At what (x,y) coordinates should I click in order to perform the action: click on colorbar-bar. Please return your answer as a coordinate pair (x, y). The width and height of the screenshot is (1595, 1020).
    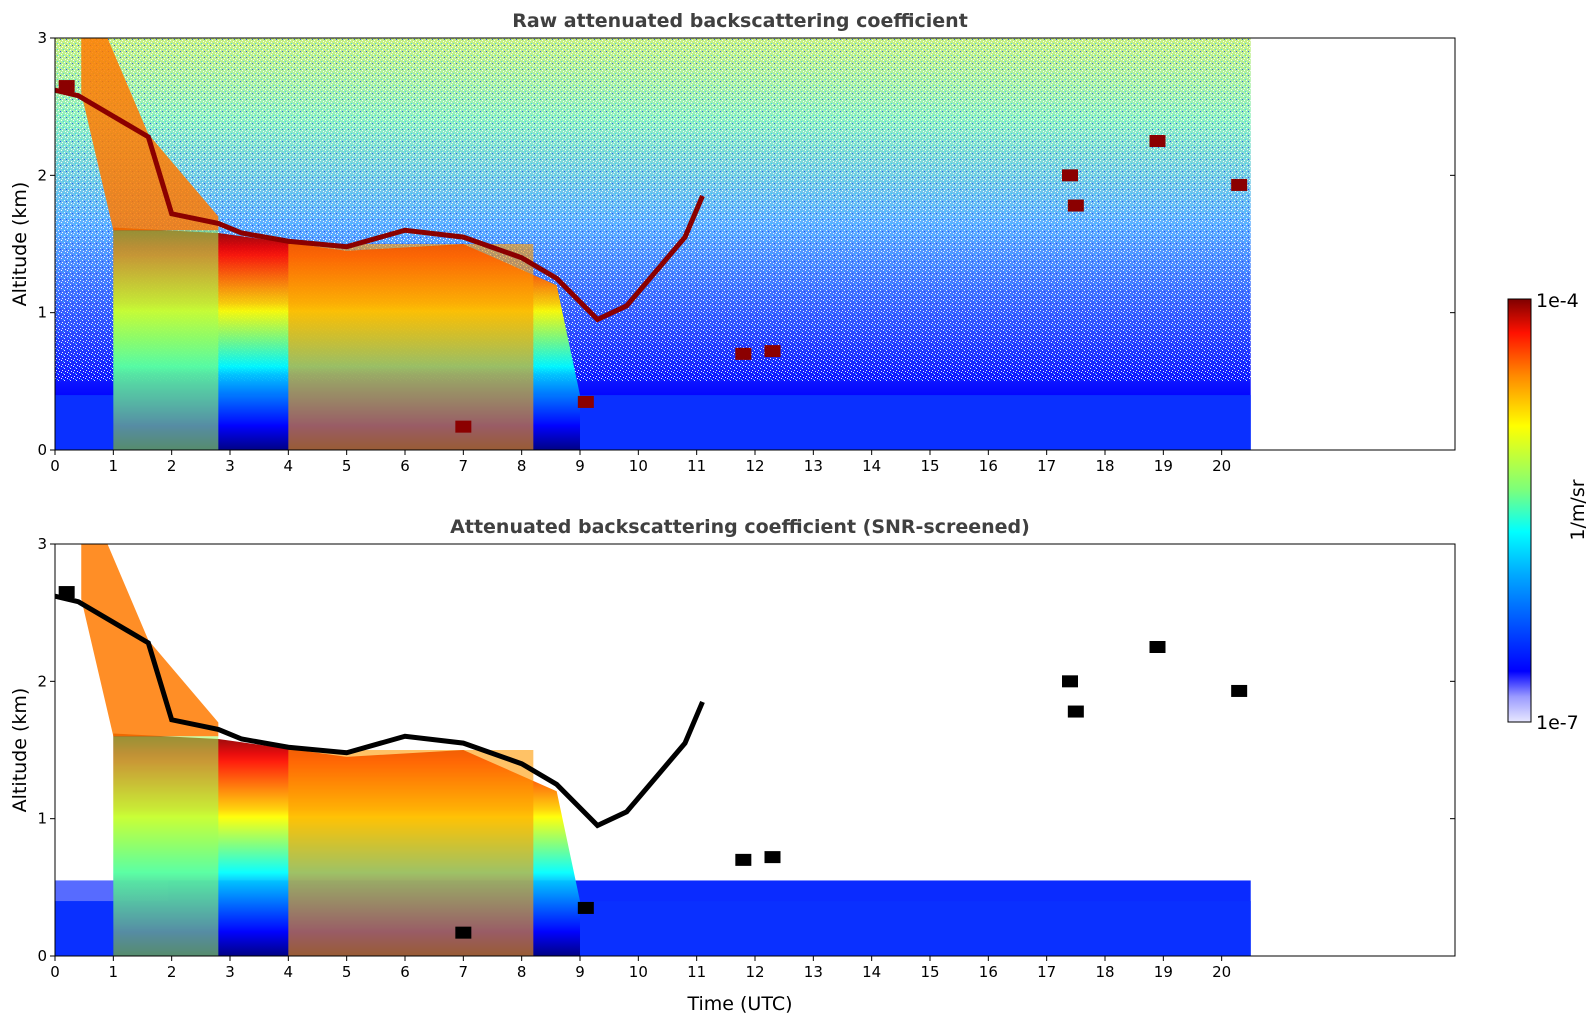
    Looking at the image, I should click on (1519, 510).